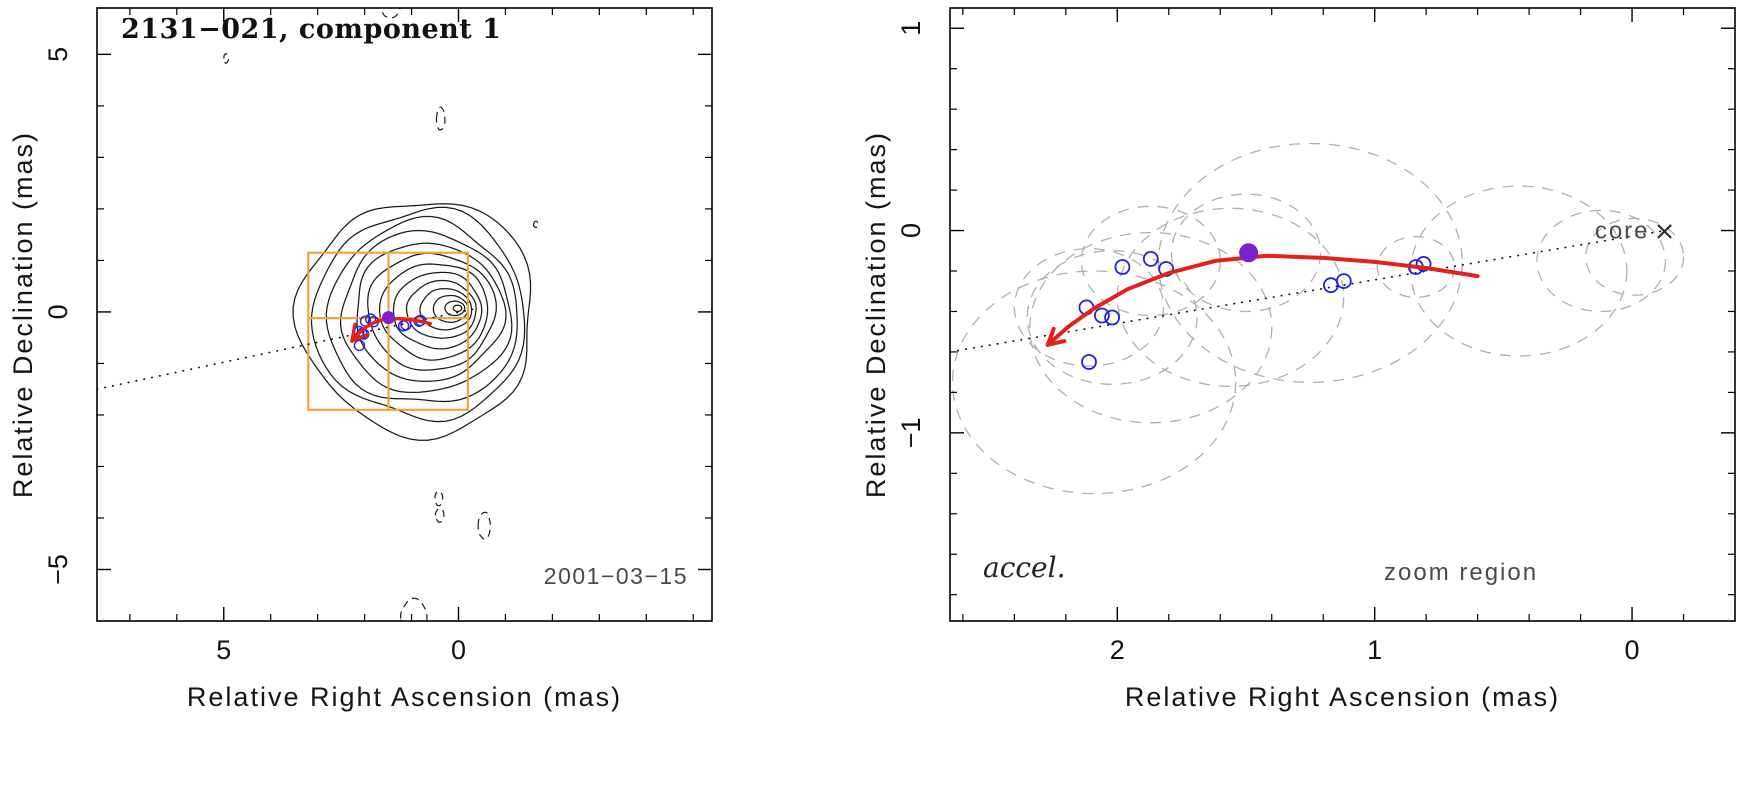 The image size is (1751, 809). Describe the element at coordinates (1665, 232) in the screenshot. I see `core-cross-icon: ×` at that location.